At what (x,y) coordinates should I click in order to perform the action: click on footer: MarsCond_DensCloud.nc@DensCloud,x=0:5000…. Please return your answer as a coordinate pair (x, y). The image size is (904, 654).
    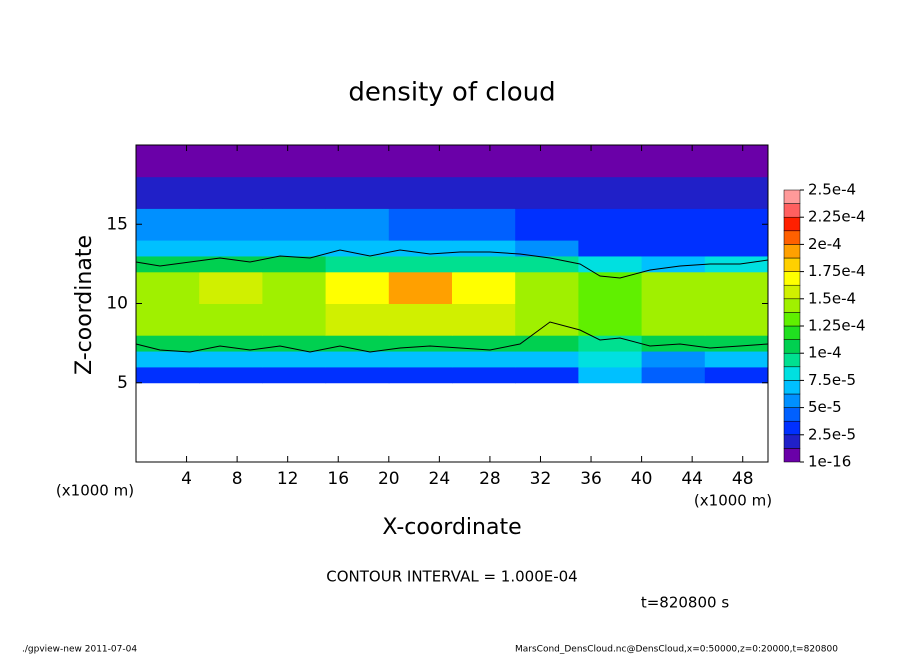
    Looking at the image, I should click on (676, 649).